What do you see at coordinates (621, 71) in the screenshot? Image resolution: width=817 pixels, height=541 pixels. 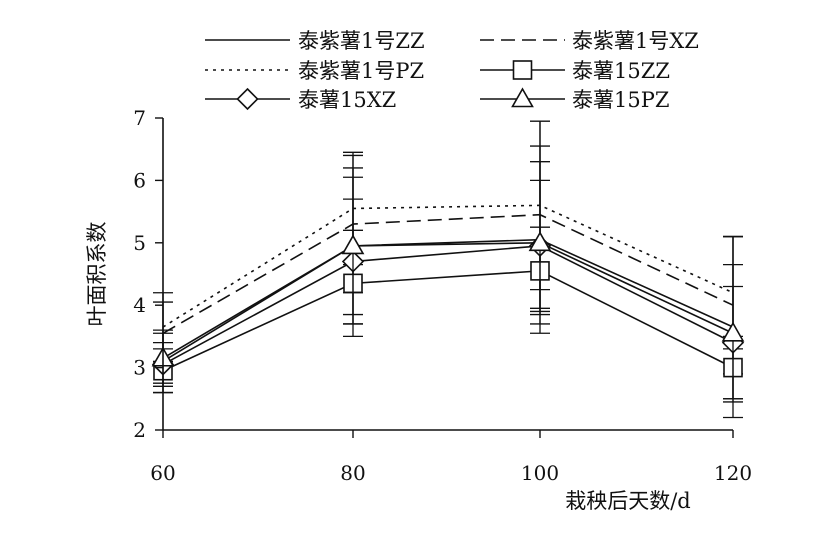 I see `legend-label: 泰薯15ZZ` at bounding box center [621, 71].